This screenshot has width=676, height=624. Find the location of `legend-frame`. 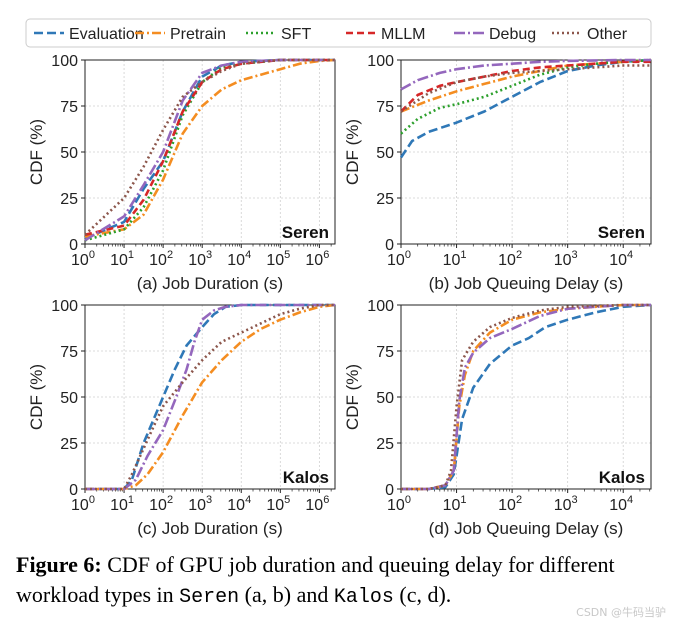

legend-frame is located at coordinates (338, 33).